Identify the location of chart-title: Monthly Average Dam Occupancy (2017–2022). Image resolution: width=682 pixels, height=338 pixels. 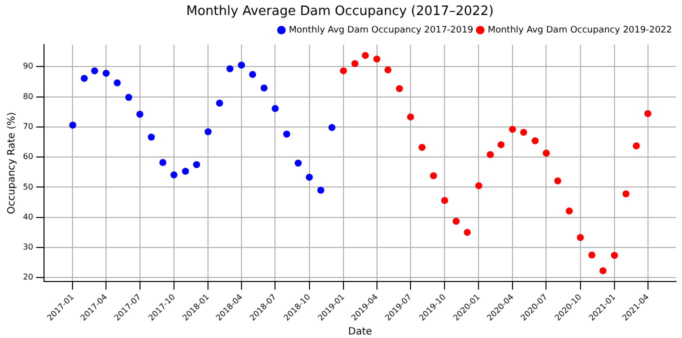
(340, 12).